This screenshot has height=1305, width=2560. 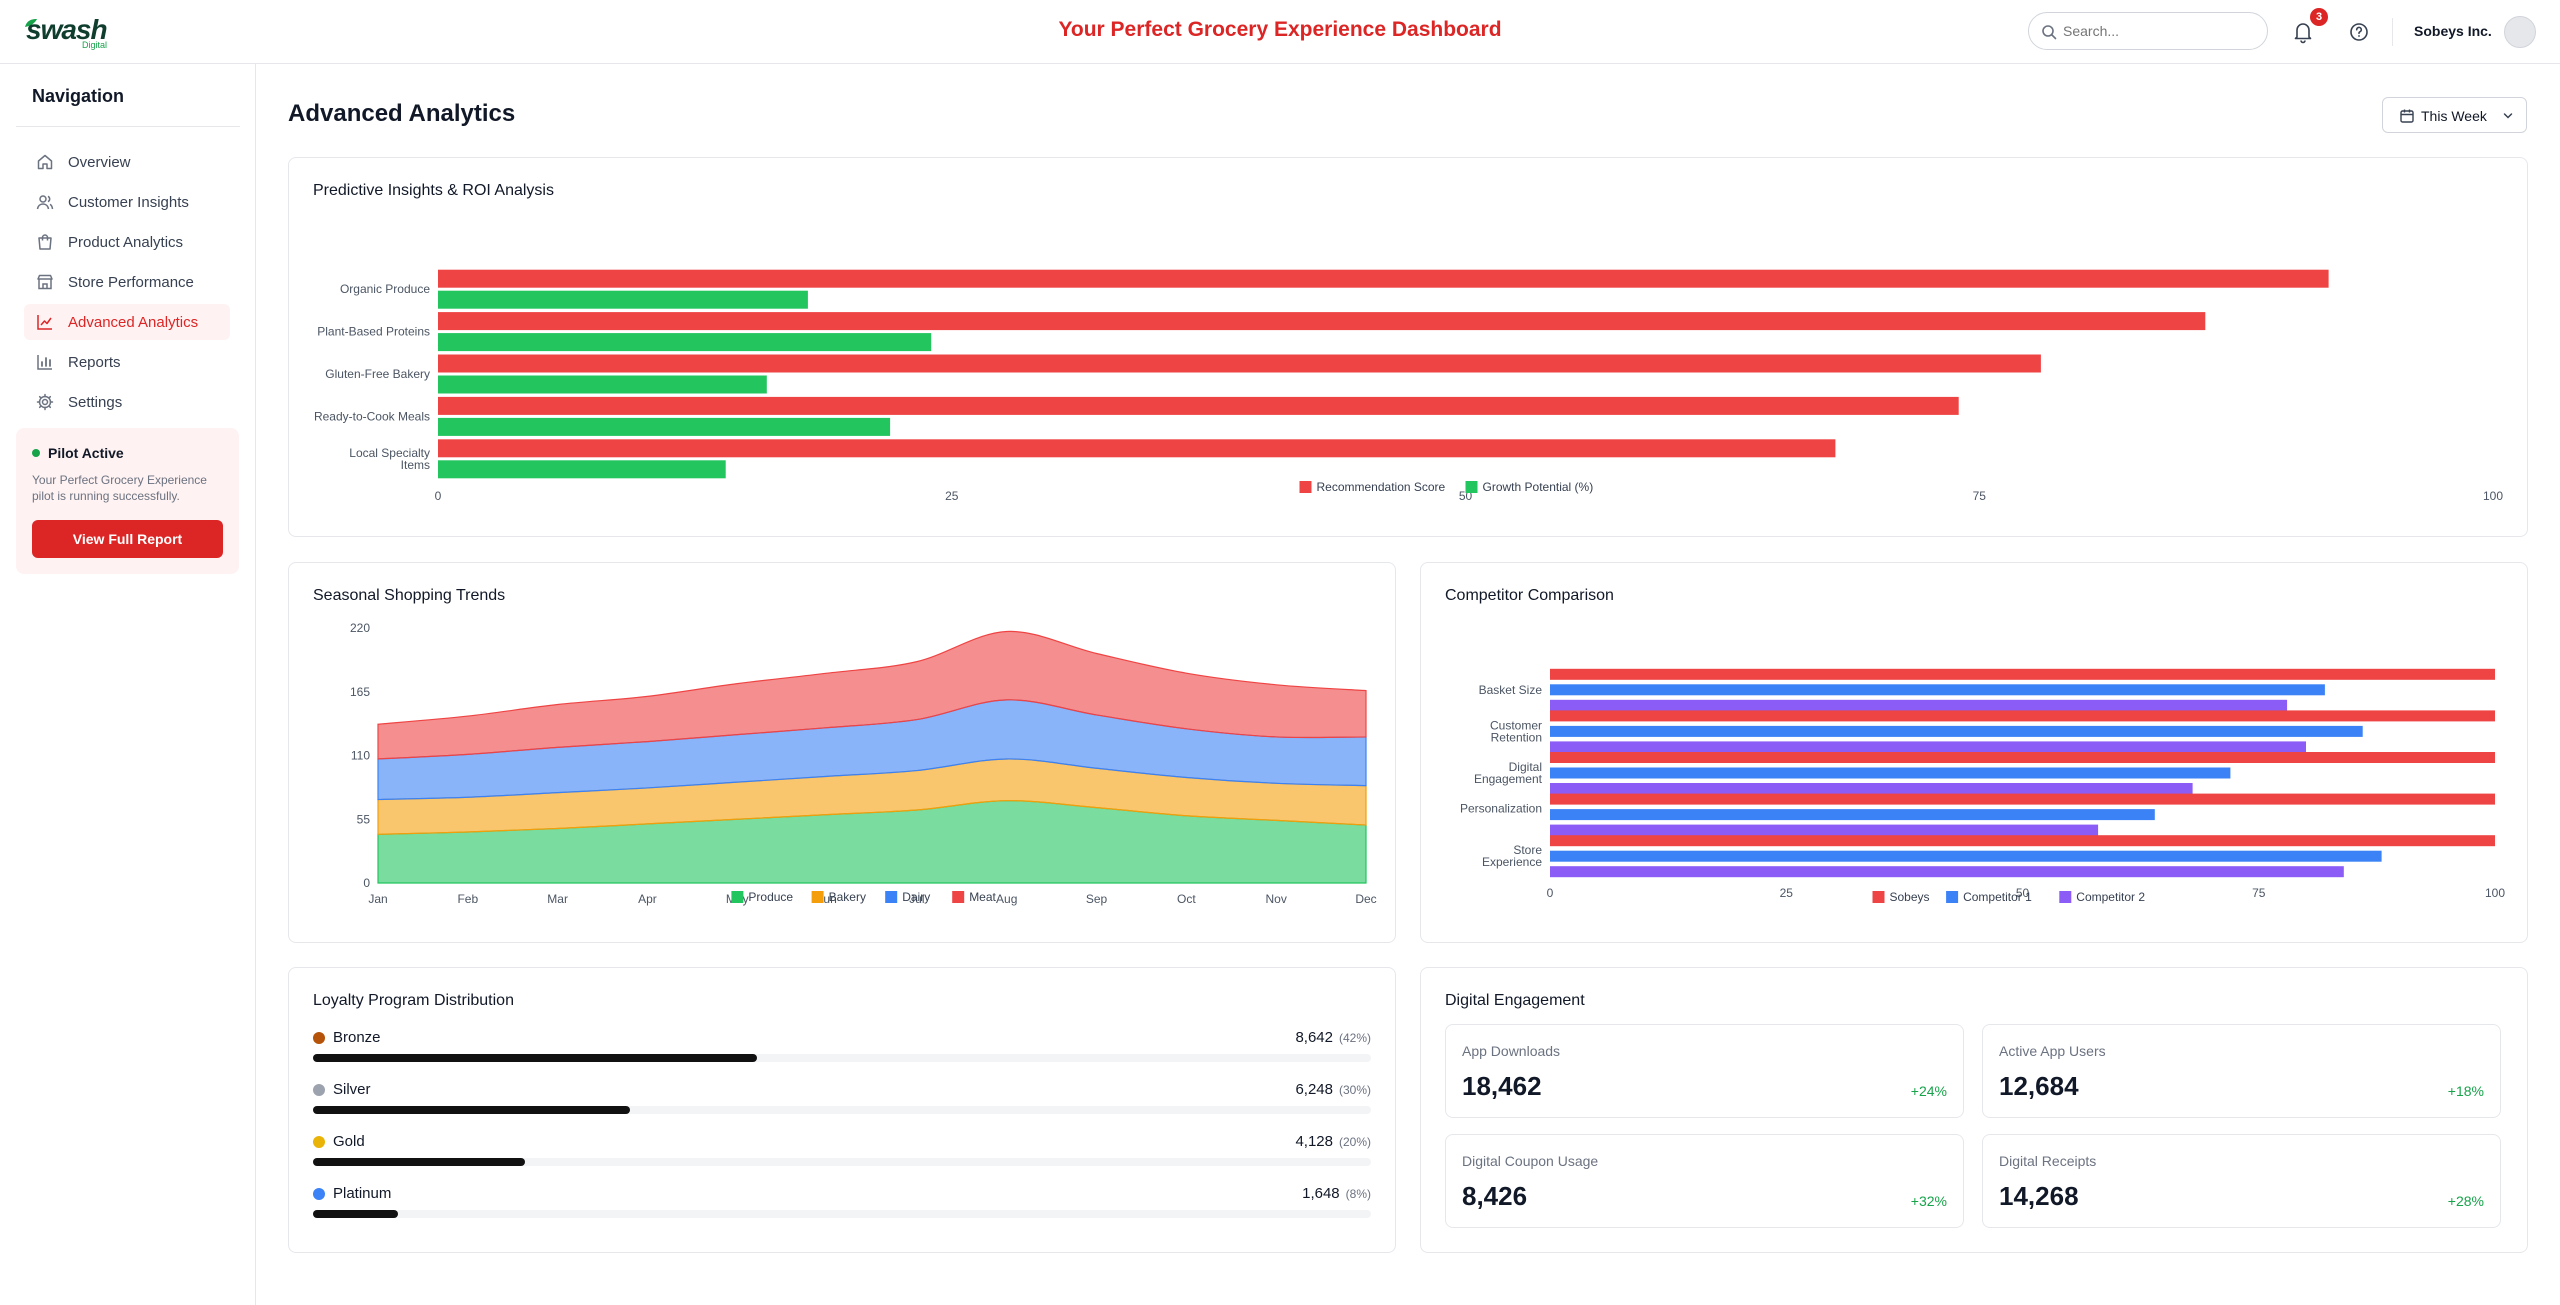 I want to click on sidebar-item-settings: Settings, so click(x=127, y=402).